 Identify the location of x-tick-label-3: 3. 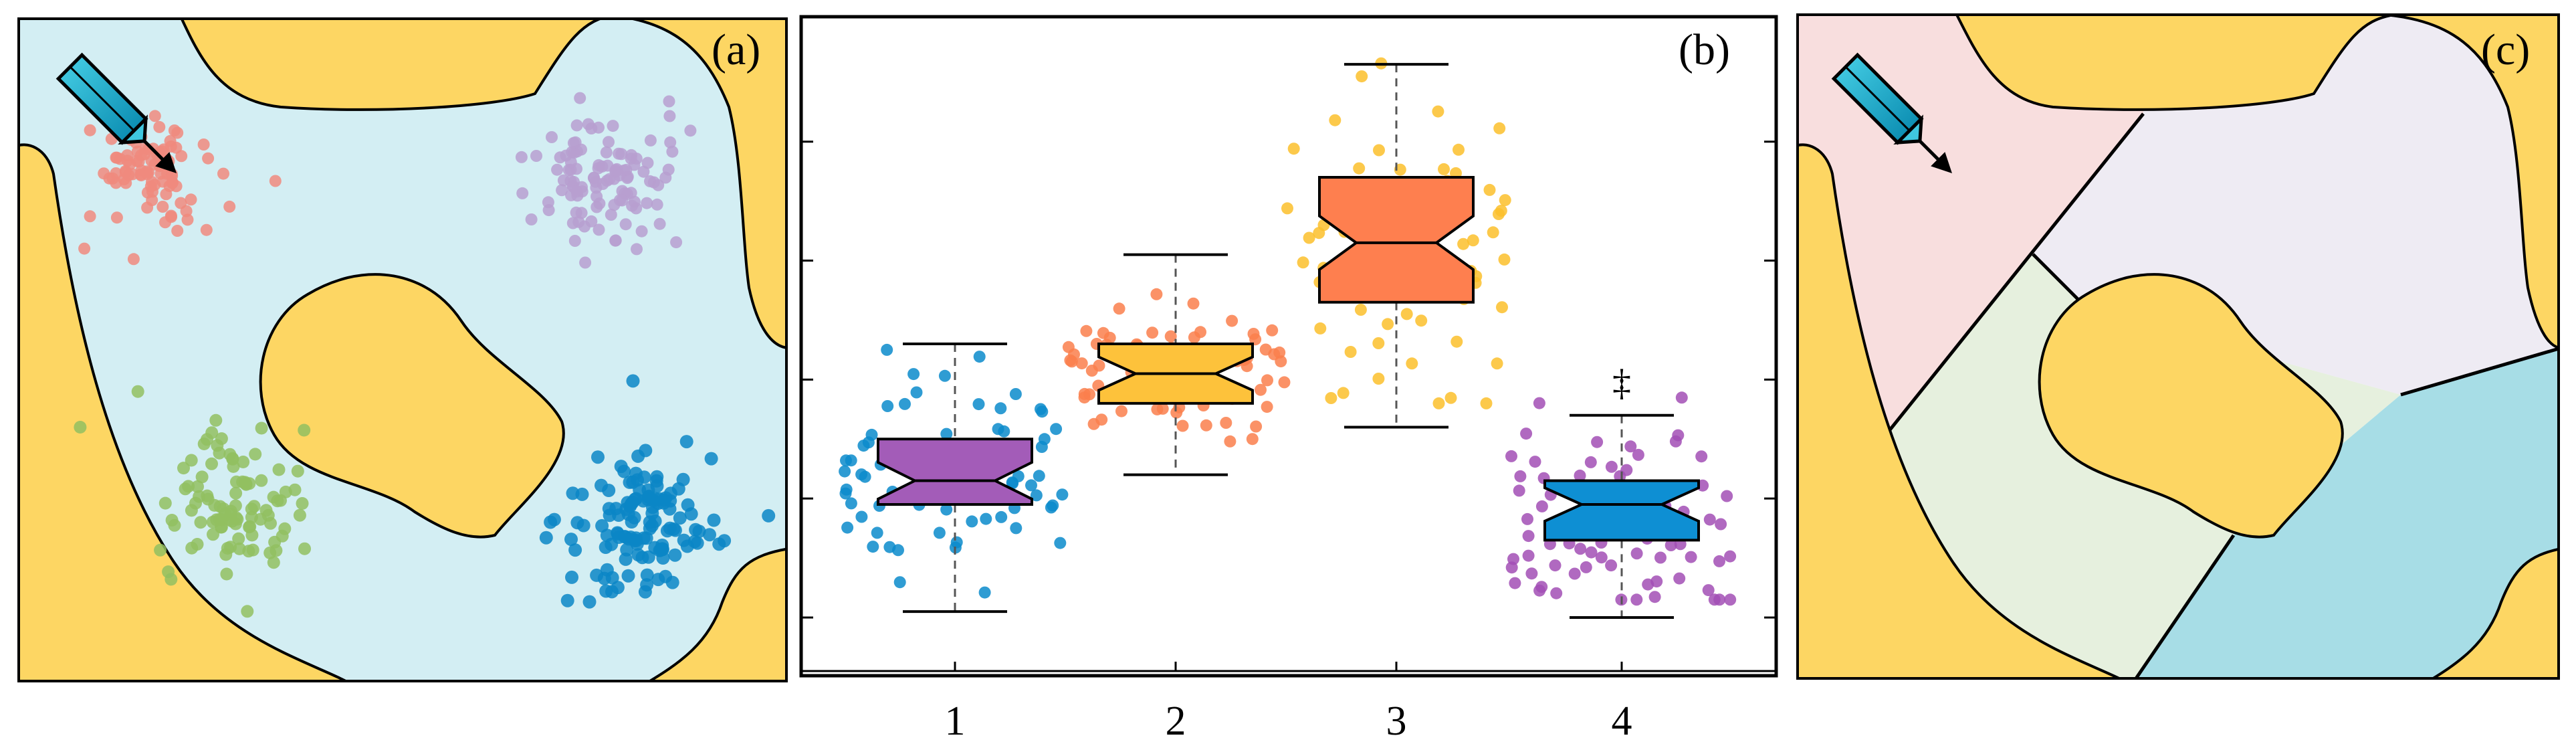
(1397, 721).